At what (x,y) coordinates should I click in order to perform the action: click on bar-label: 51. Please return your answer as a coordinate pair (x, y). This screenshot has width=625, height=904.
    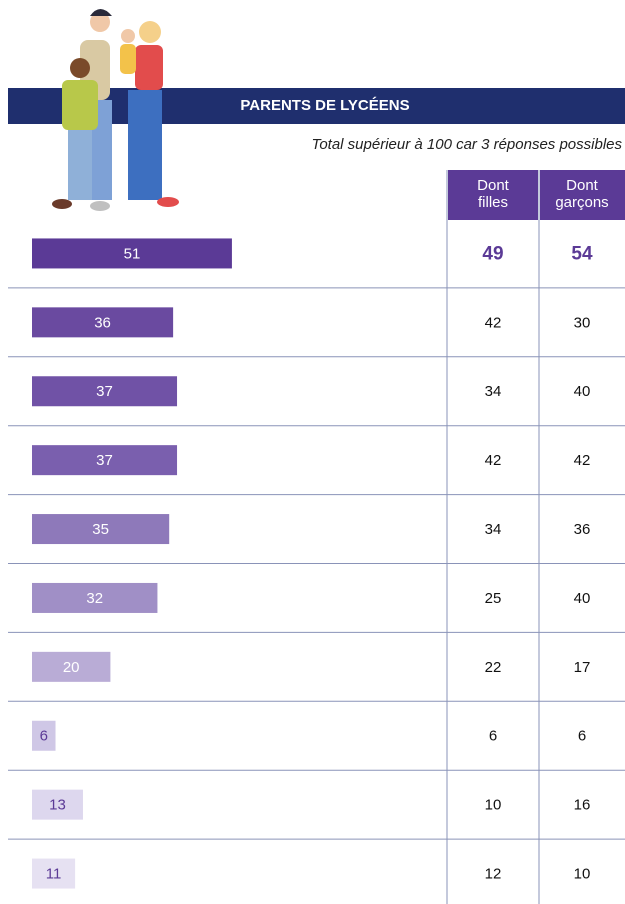
    Looking at the image, I should click on (132, 253).